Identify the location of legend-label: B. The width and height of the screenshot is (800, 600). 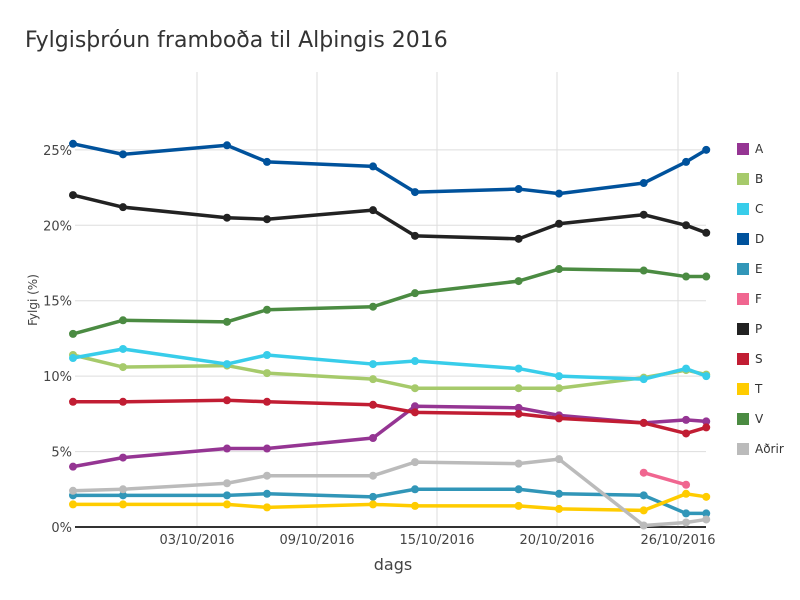
(759, 179).